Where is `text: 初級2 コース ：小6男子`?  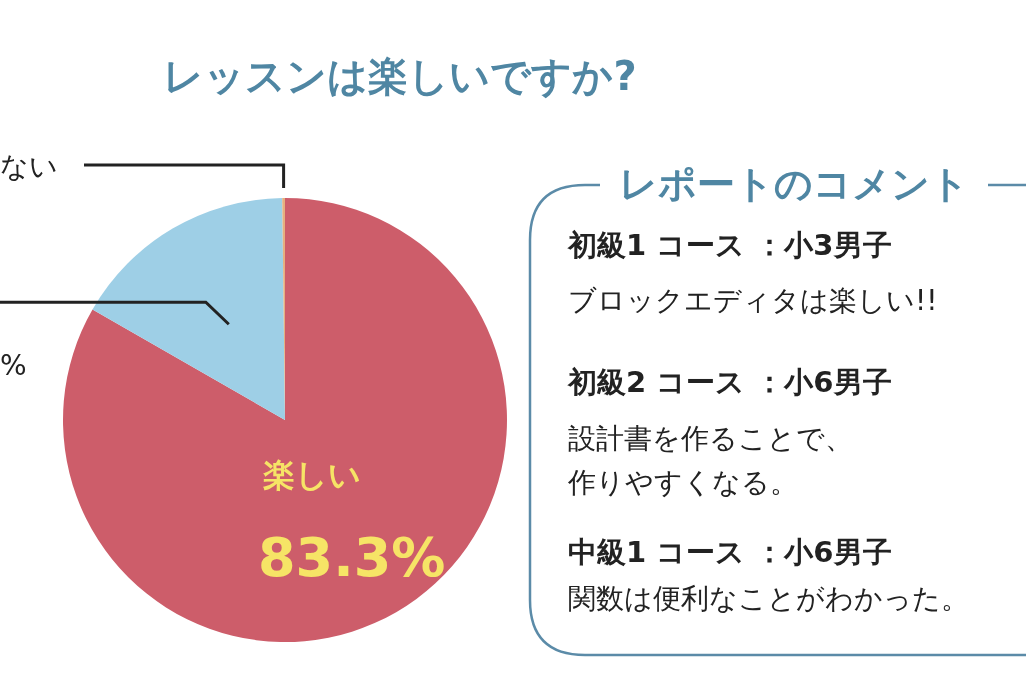
text: 初級2 コース ：小6男子 is located at coordinates (729, 382).